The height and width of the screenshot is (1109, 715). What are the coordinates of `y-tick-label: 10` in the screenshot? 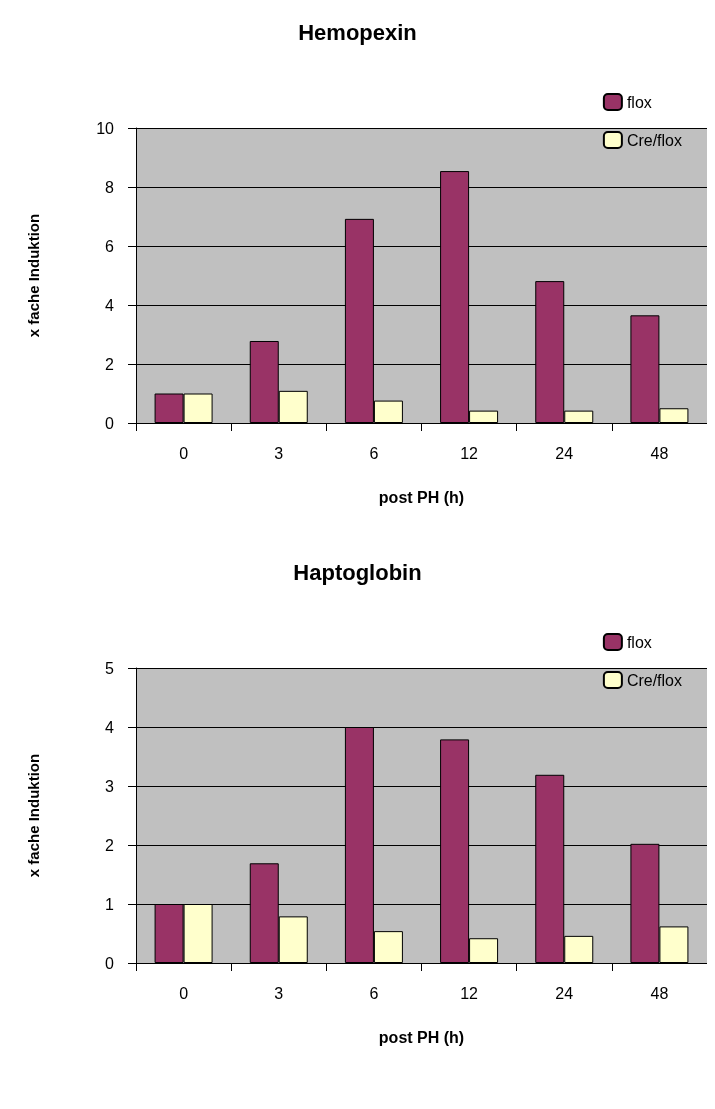 It's located at (105, 128).